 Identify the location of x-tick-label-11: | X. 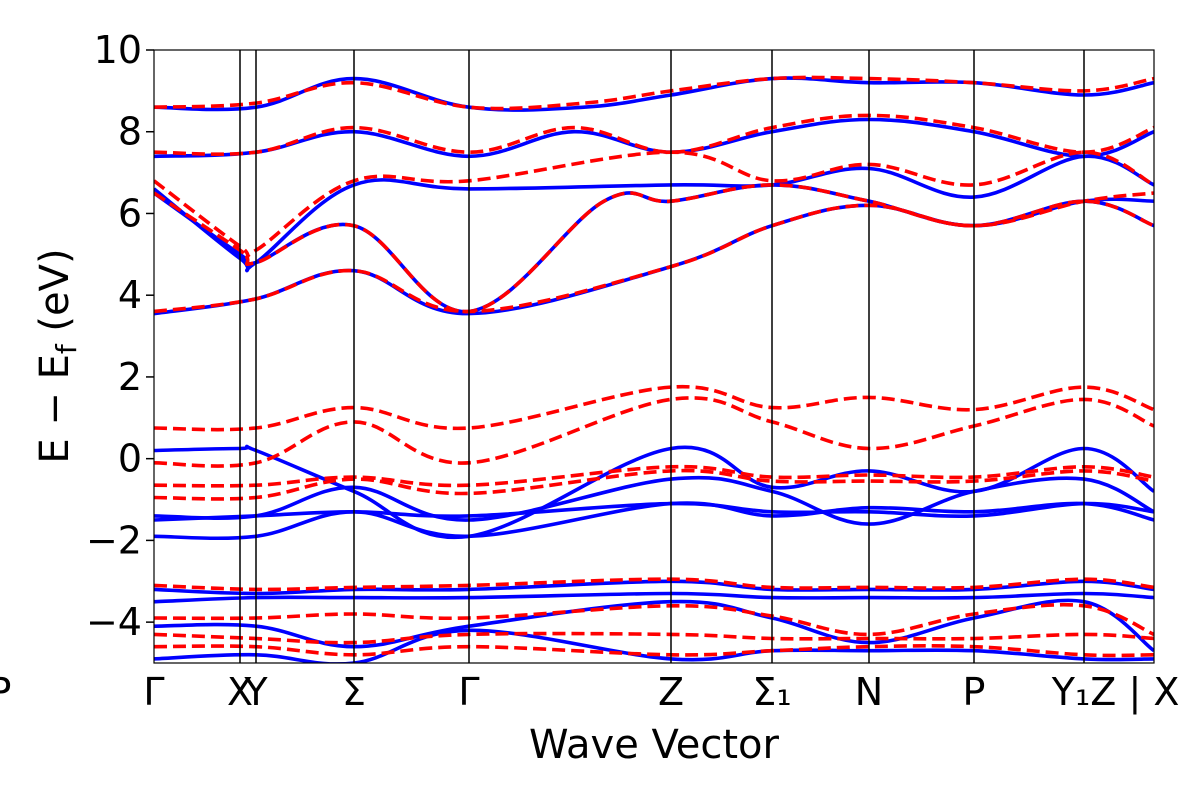
(1154, 692).